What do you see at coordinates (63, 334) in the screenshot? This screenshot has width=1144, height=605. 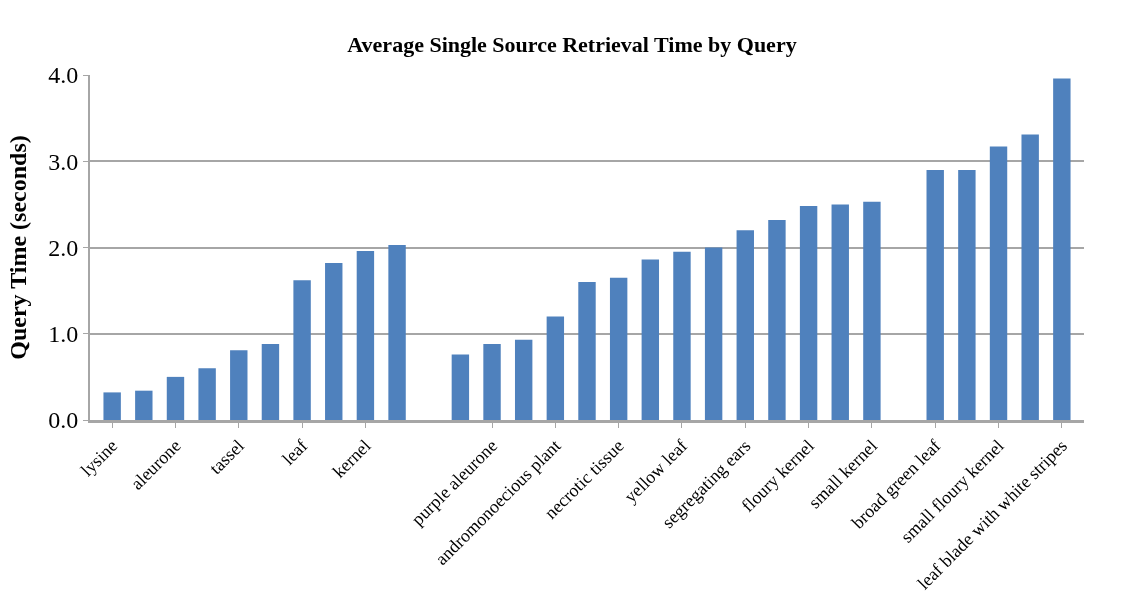 I see `y-tick-label: 1.0` at bounding box center [63, 334].